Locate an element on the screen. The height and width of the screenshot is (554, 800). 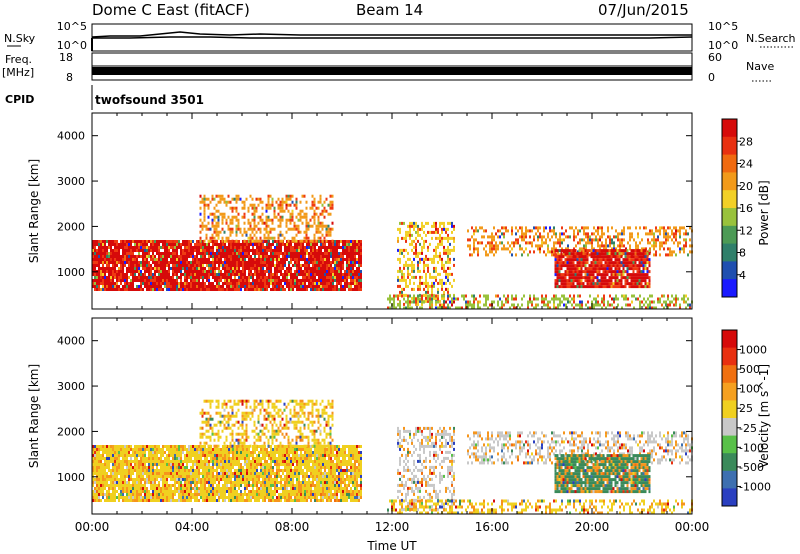
time-axis: 00:00 04:00 08:00 12:00 16:00 20:00 00:00 is located at coordinates (392, 527).